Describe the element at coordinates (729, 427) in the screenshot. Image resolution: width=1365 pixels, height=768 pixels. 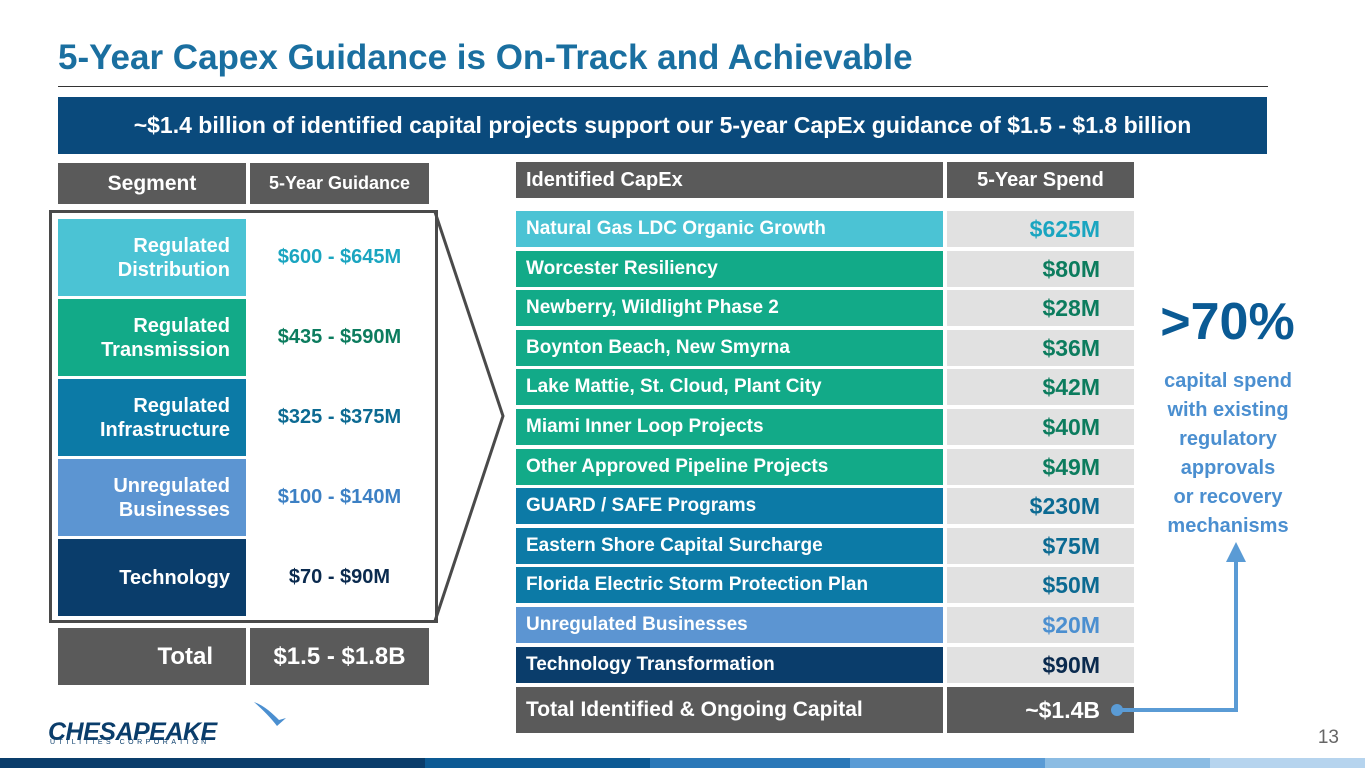
I see `capex-item-name: Miami Inner Loop Projects` at that location.